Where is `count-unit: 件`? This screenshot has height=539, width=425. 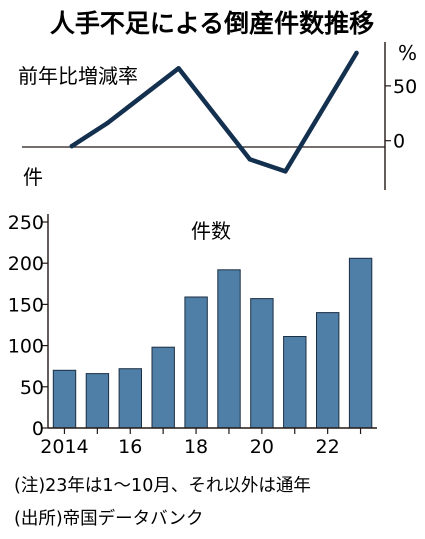
count-unit: 件 is located at coordinates (33, 177).